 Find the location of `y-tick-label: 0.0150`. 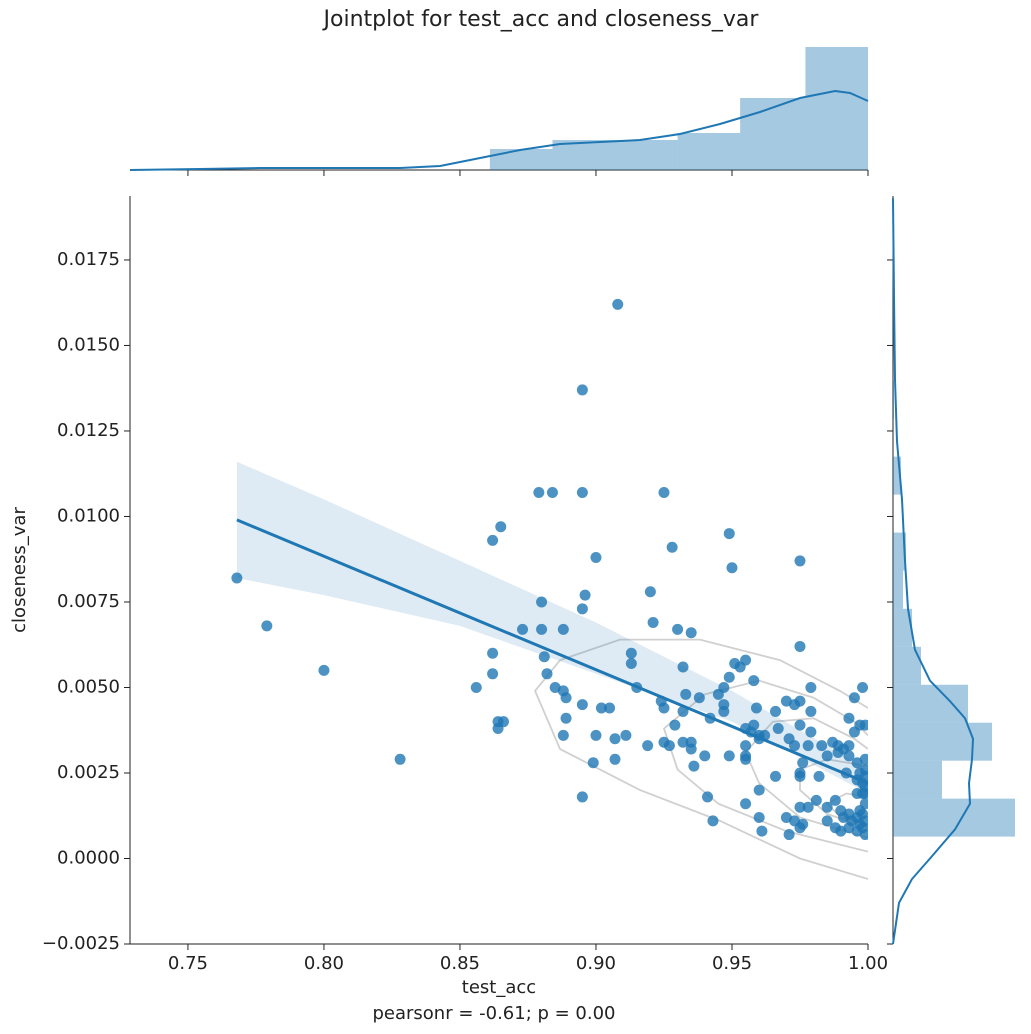

y-tick-label: 0.0150 is located at coordinates (88, 344).